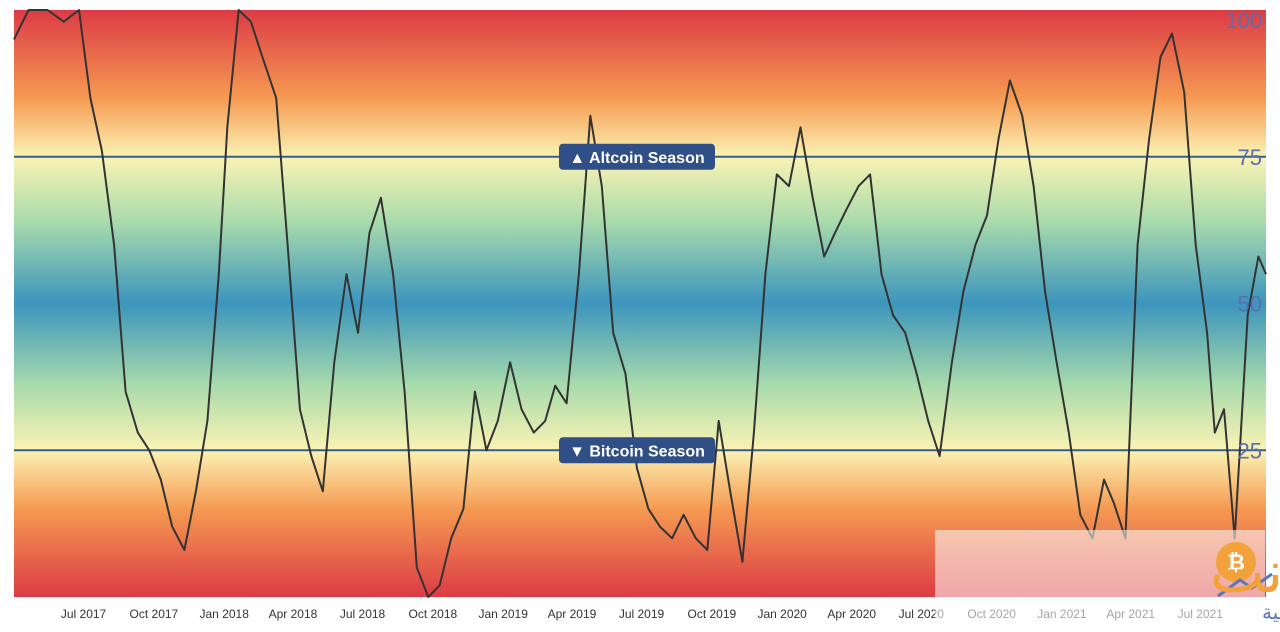 Image resolution: width=1280 pixels, height=632 pixels. What do you see at coordinates (782, 614) in the screenshot?
I see `x-tick-label: Jan 2020` at bounding box center [782, 614].